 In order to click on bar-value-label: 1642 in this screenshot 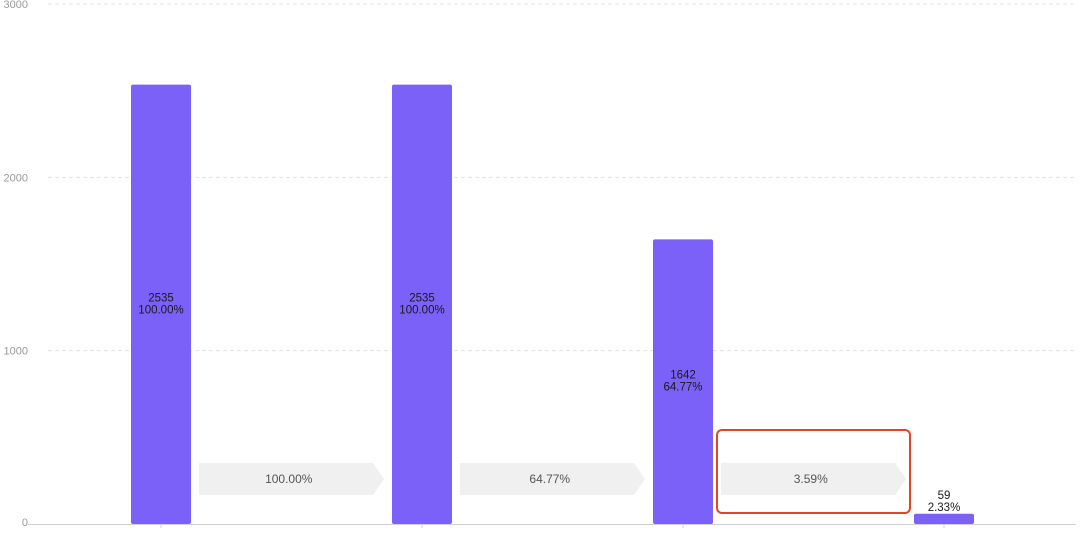, I will do `click(683, 376)`.